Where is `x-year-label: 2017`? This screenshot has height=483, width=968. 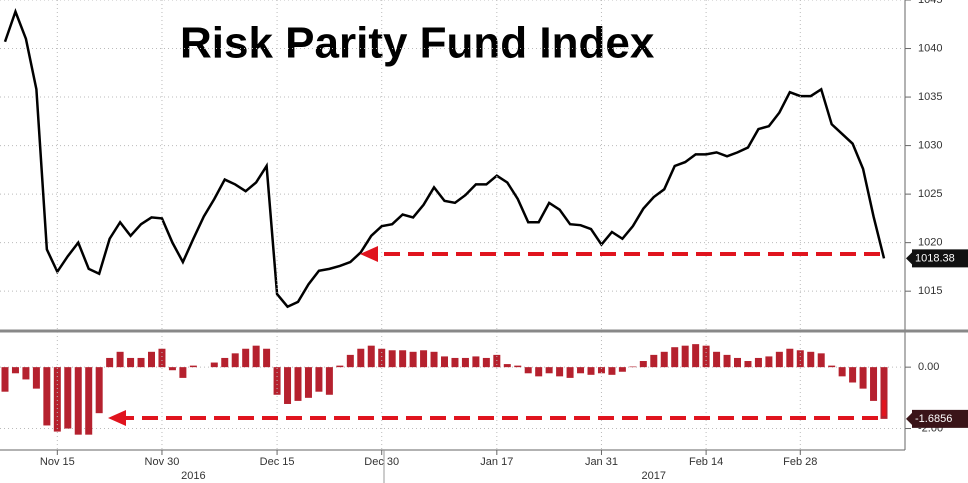
x-year-label: 2017 is located at coordinates (654, 476).